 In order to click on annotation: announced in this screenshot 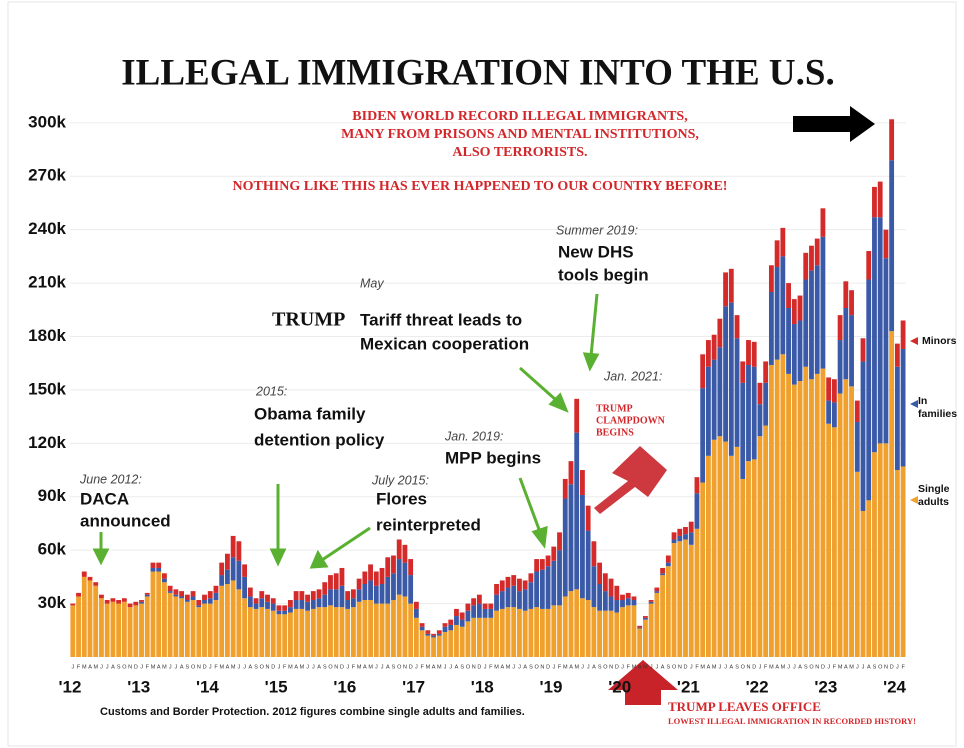, I will do `click(125, 520)`.